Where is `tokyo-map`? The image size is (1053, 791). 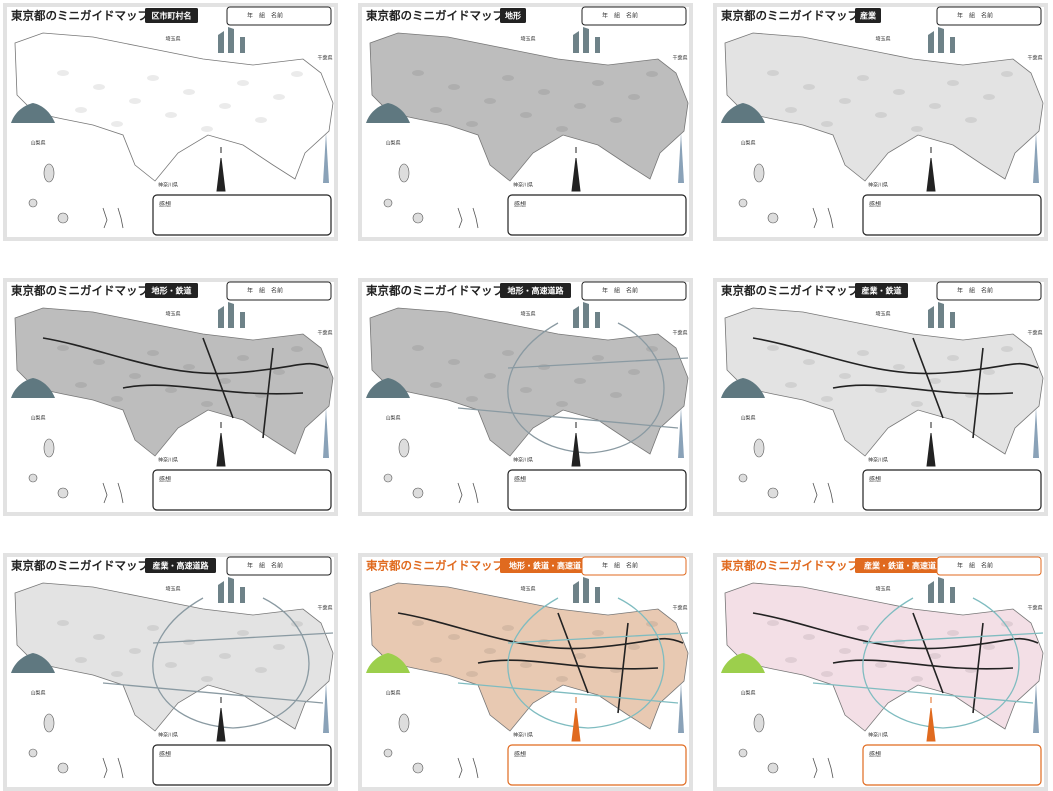
tokyo-map is located at coordinates (174, 107).